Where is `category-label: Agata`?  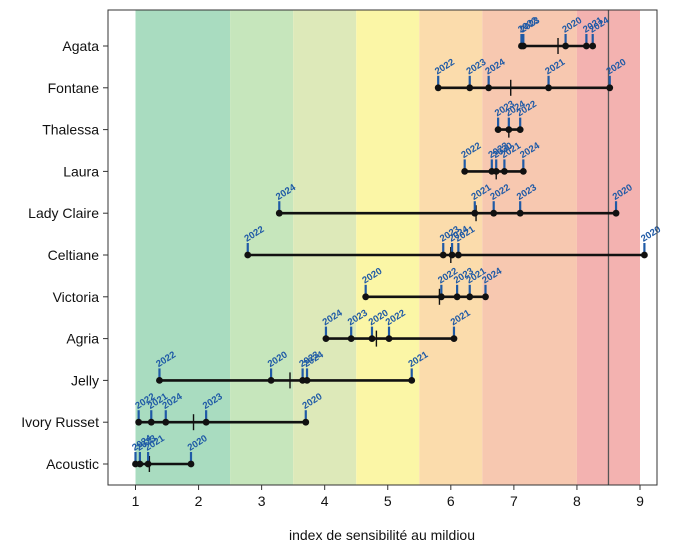
category-label: Agata is located at coordinates (80, 46).